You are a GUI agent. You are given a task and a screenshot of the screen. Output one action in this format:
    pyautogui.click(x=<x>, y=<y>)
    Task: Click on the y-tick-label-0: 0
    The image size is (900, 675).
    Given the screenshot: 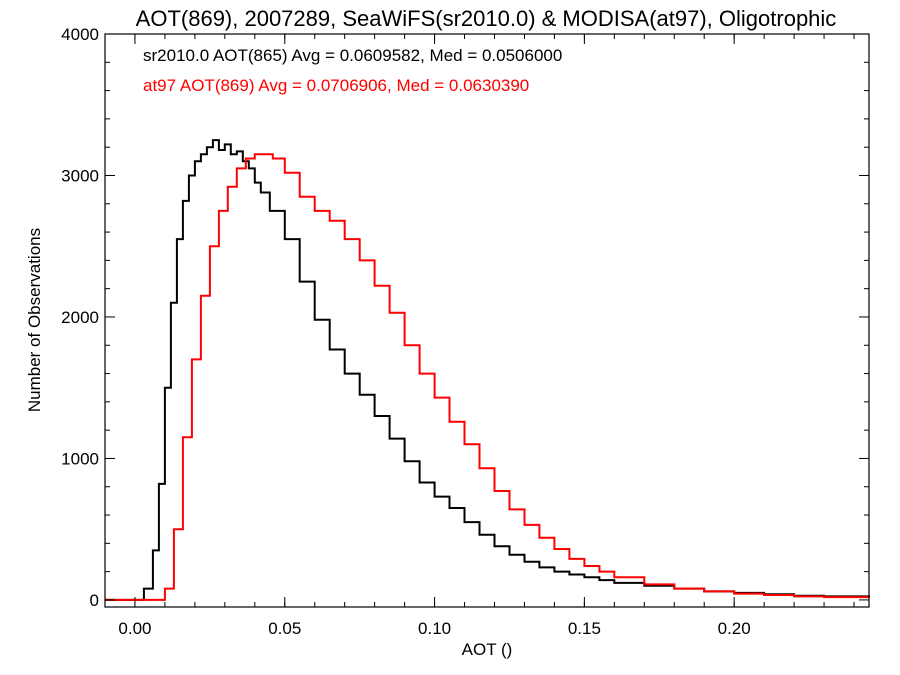 What is the action you would take?
    pyautogui.click(x=94, y=600)
    